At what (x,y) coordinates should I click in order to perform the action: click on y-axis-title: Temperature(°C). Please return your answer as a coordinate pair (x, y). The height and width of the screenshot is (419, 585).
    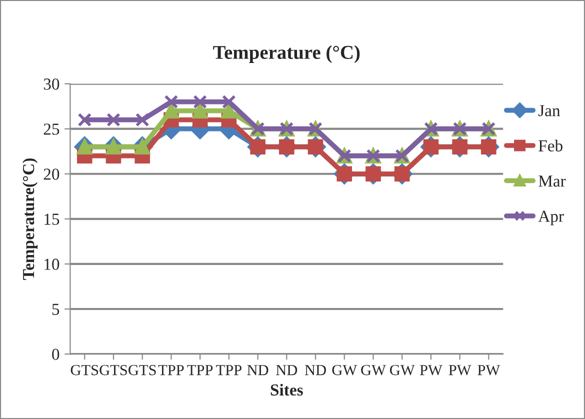
    Looking at the image, I should click on (30, 219).